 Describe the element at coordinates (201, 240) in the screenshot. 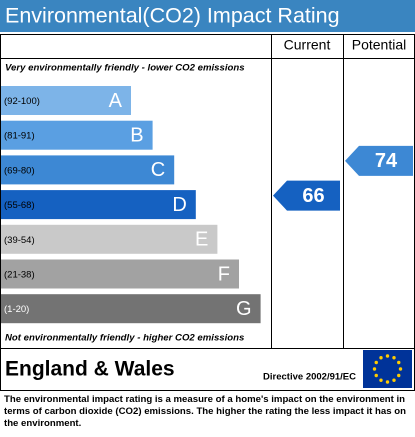

I see `band-letter: E` at that location.